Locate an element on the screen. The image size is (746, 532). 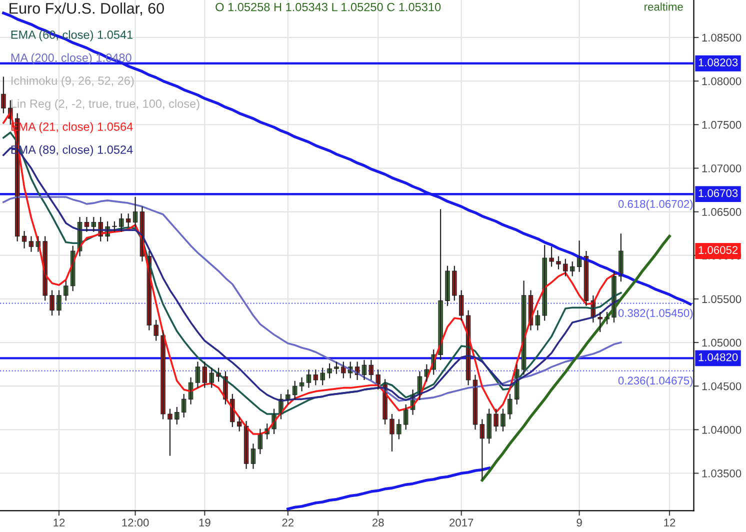
line-series is located at coordinates (388, 488).